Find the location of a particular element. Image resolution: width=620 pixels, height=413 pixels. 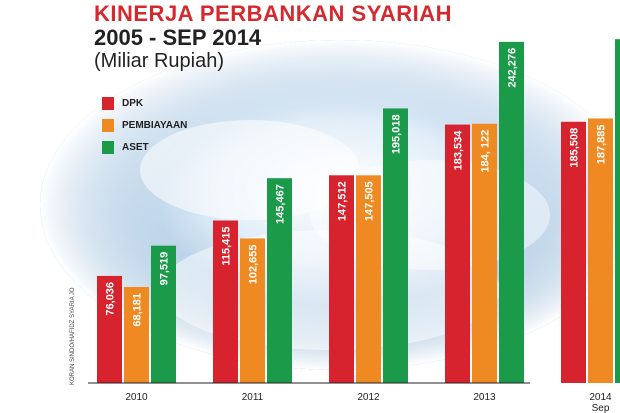

legend-label-pembiayaan: PEMBIAYAAN is located at coordinates (155, 125).